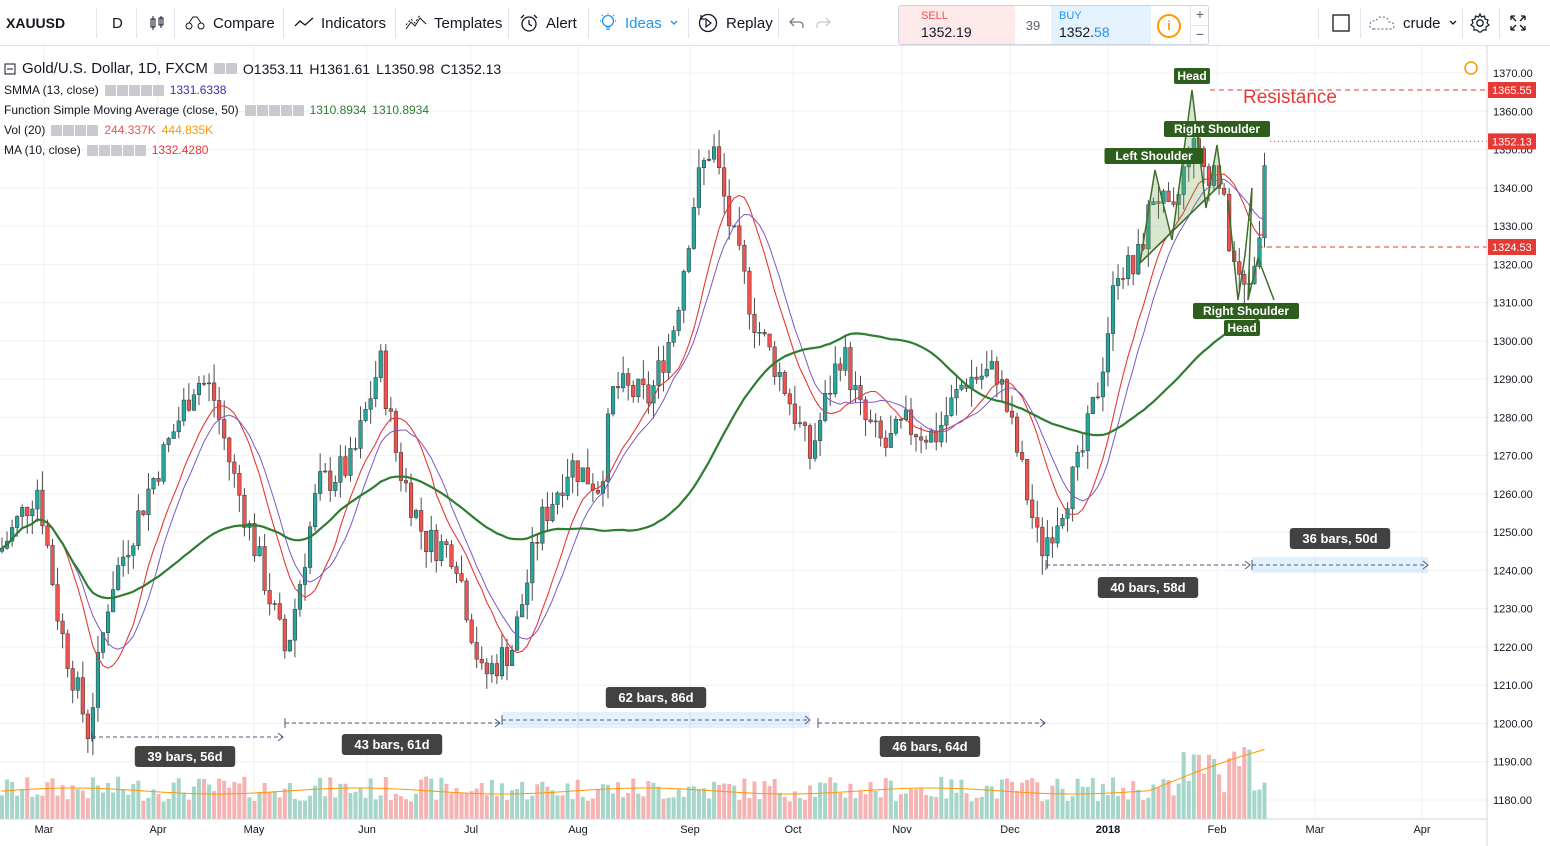 The width and height of the screenshot is (1550, 846). I want to click on undo-button, so click(796, 23).